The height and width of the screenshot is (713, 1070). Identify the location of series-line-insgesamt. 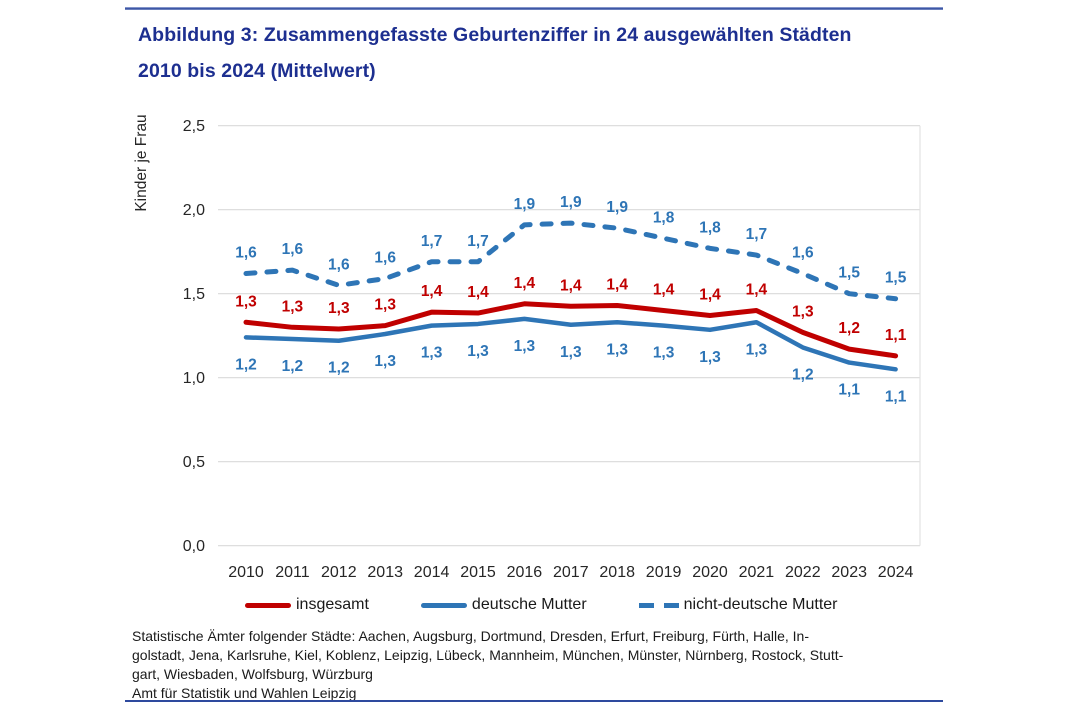
(571, 330).